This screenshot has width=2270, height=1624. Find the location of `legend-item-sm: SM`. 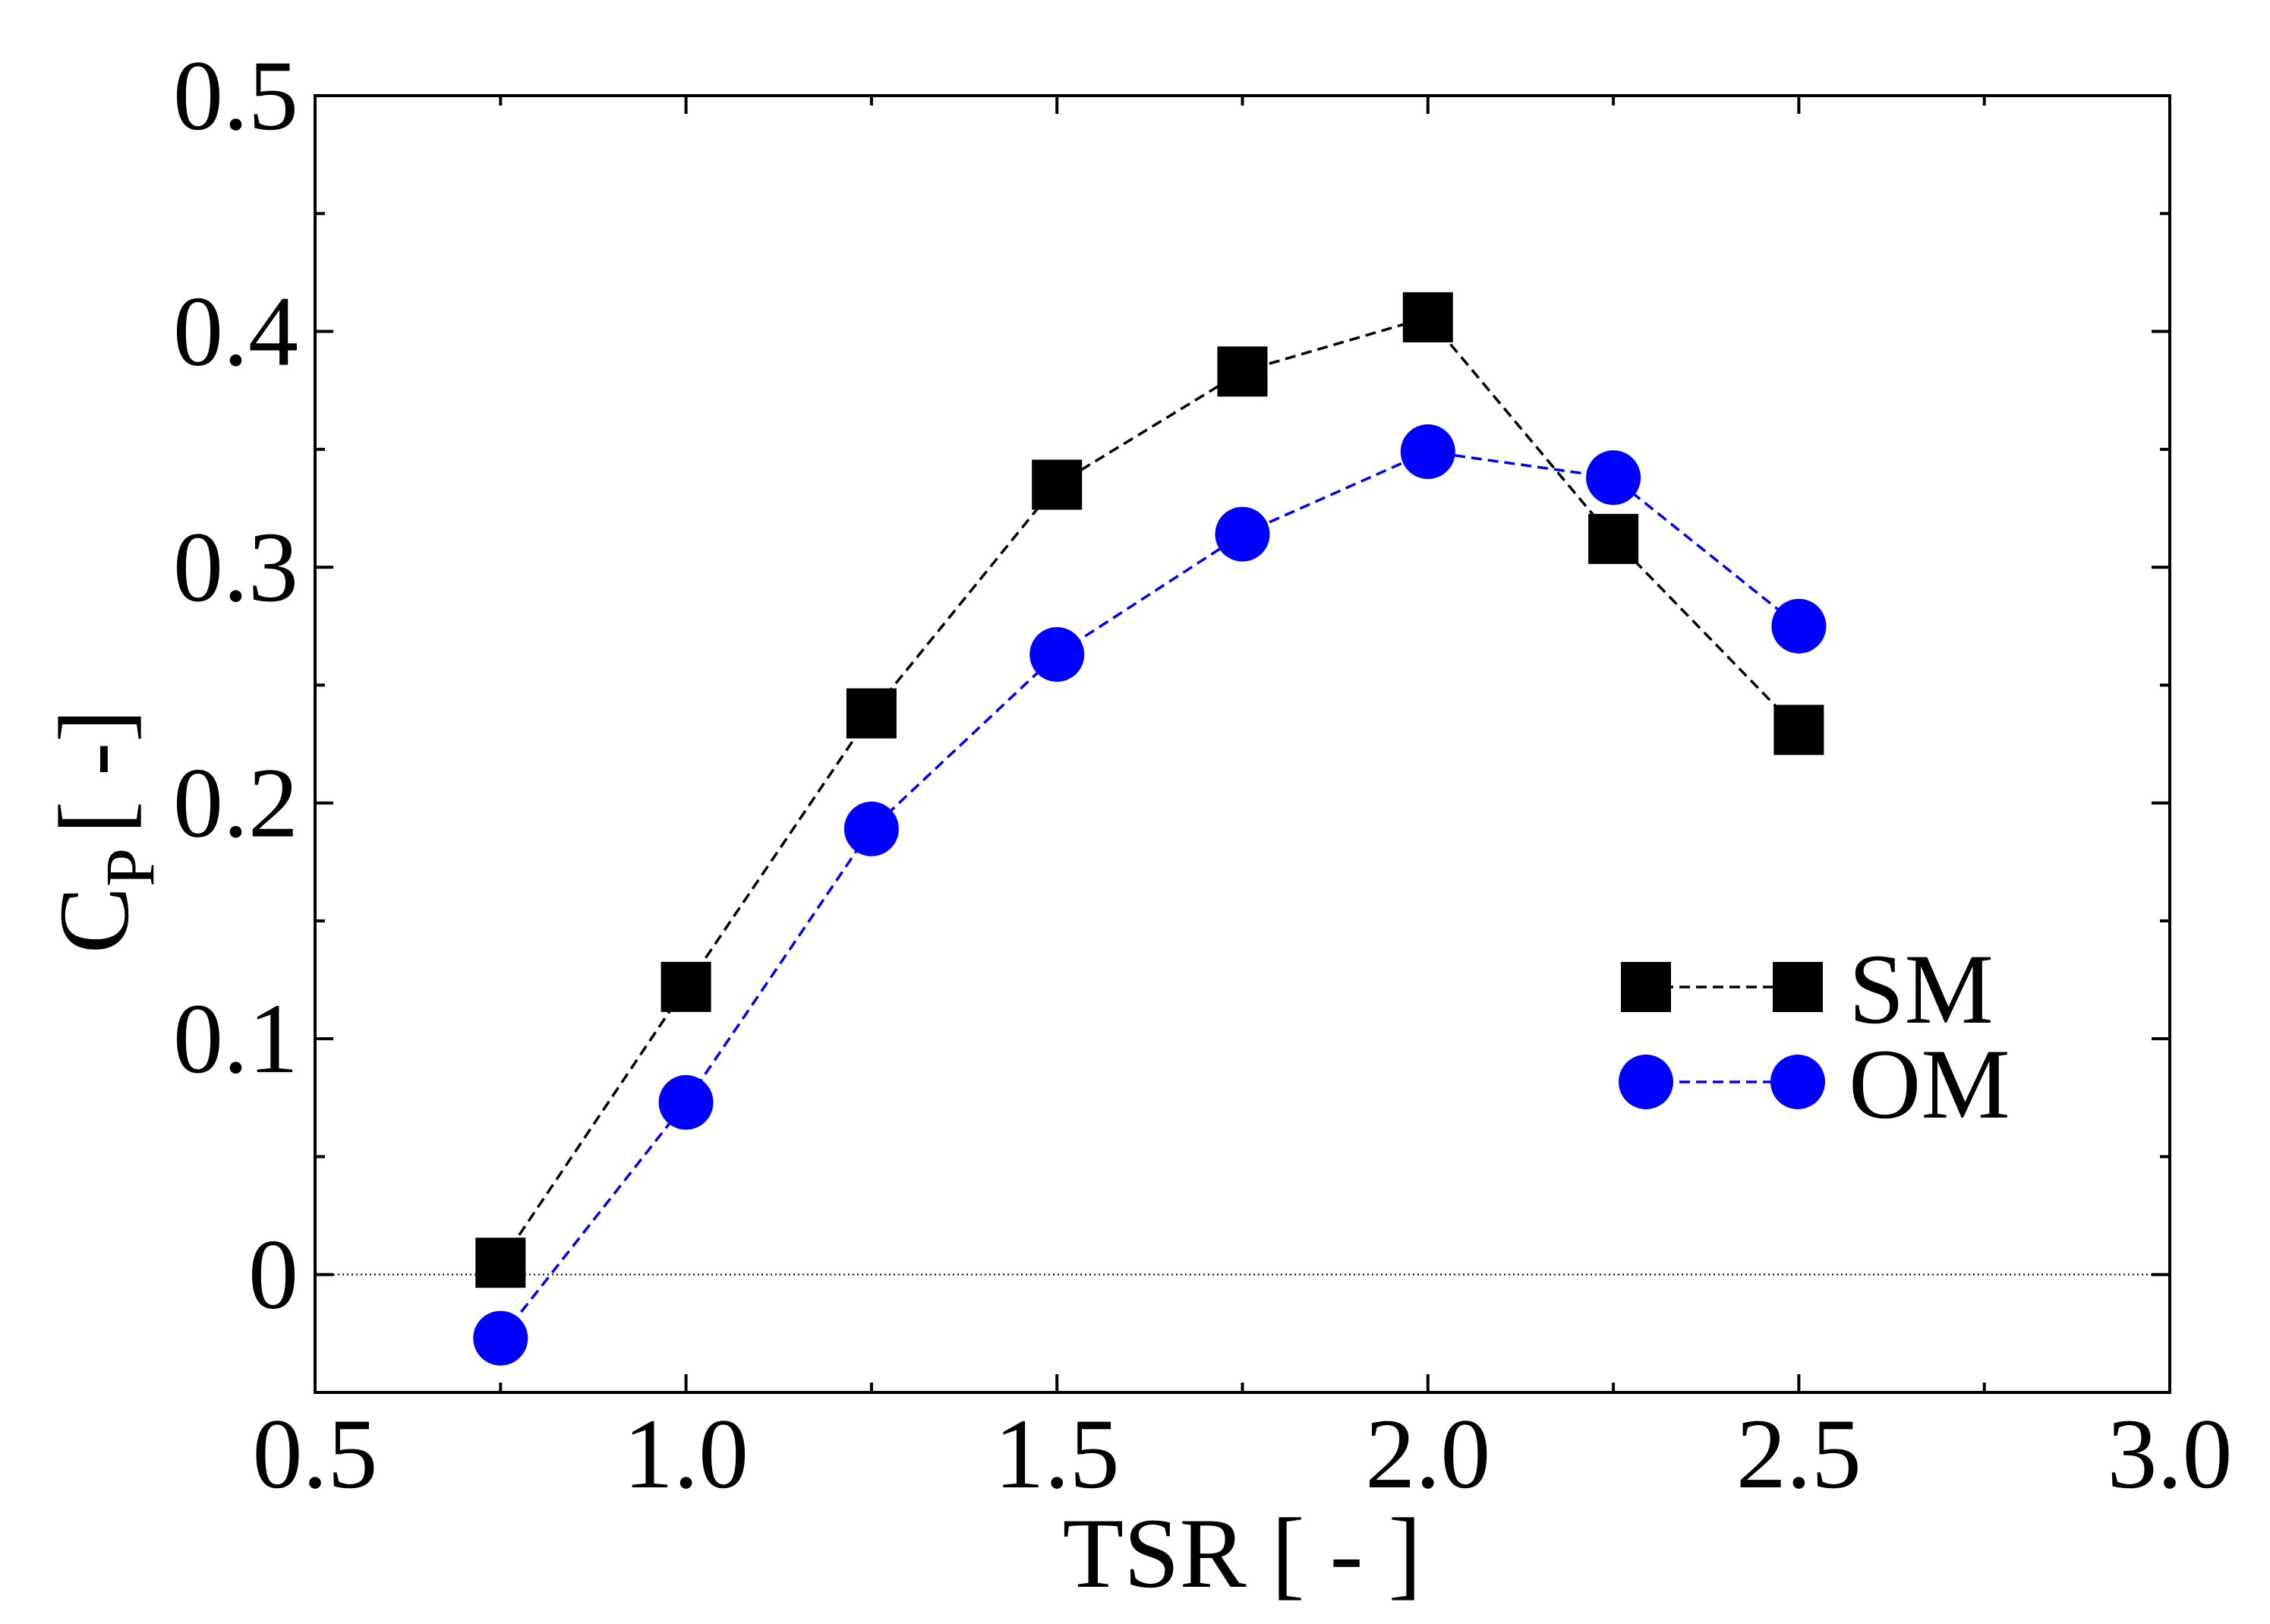

legend-item-sm: SM is located at coordinates (1808, 989).